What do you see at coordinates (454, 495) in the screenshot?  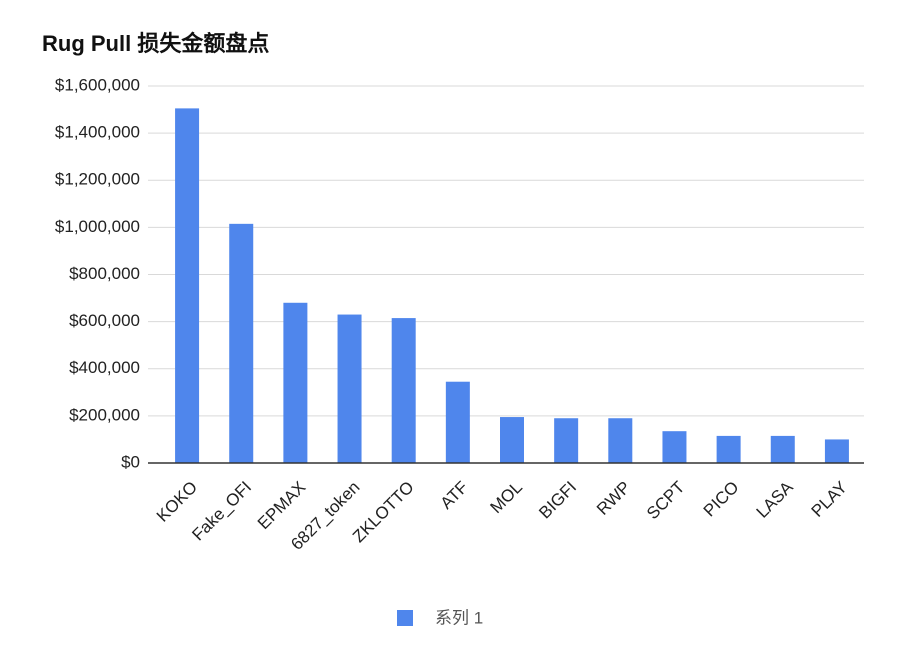 I see `x-tick-label: ATF` at bounding box center [454, 495].